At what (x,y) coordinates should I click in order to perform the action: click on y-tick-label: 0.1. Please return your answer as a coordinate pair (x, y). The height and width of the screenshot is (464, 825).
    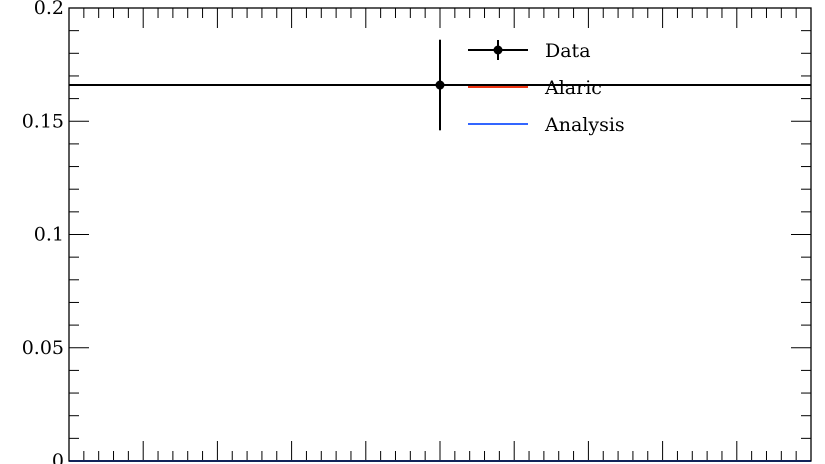
    Looking at the image, I should click on (49, 235).